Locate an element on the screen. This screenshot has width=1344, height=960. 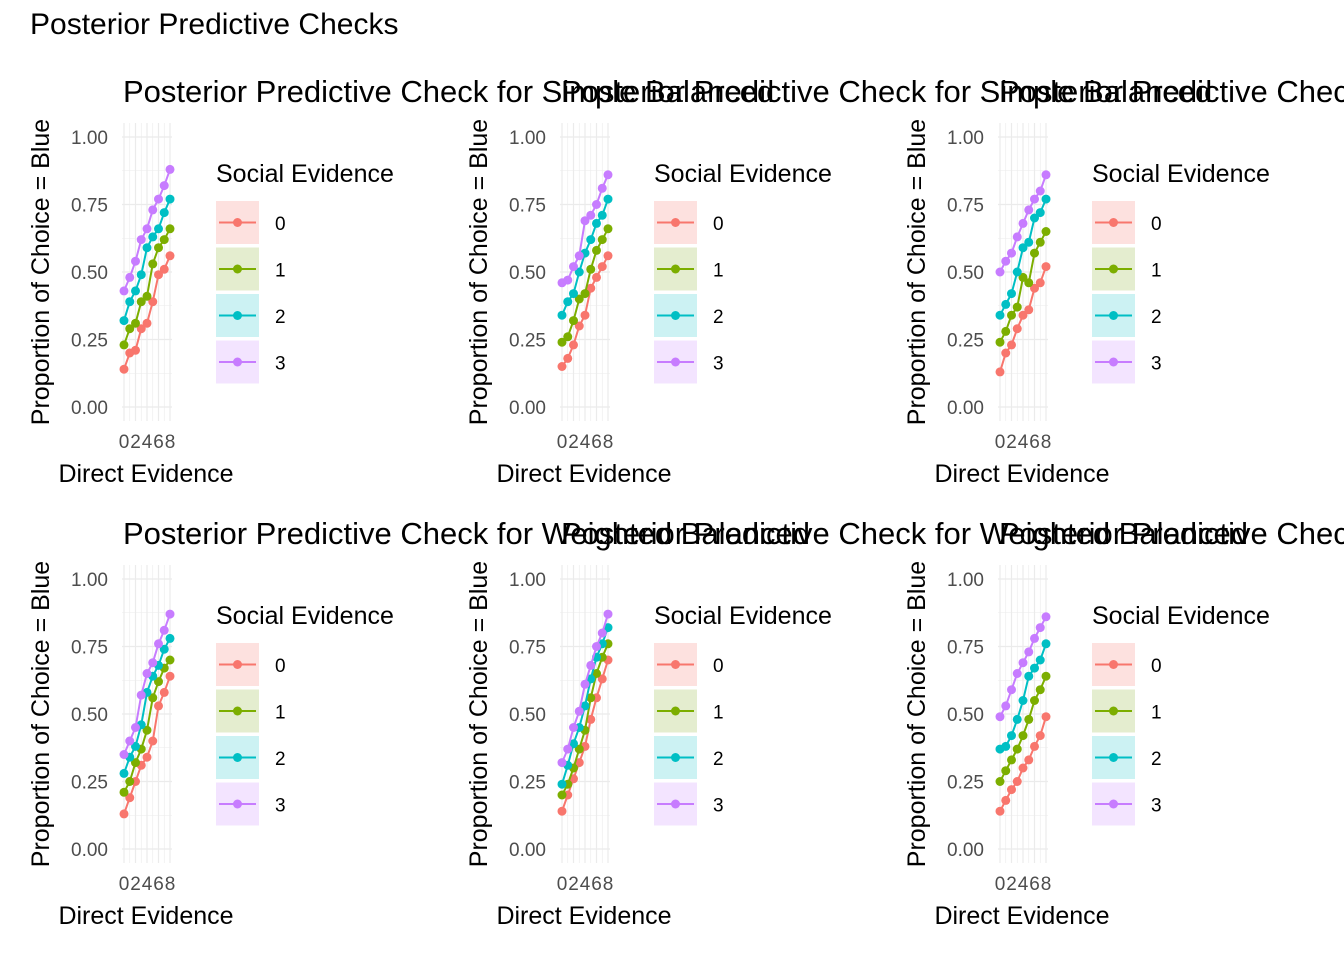
x-tick-label: 0 is located at coordinates (1000, 442).